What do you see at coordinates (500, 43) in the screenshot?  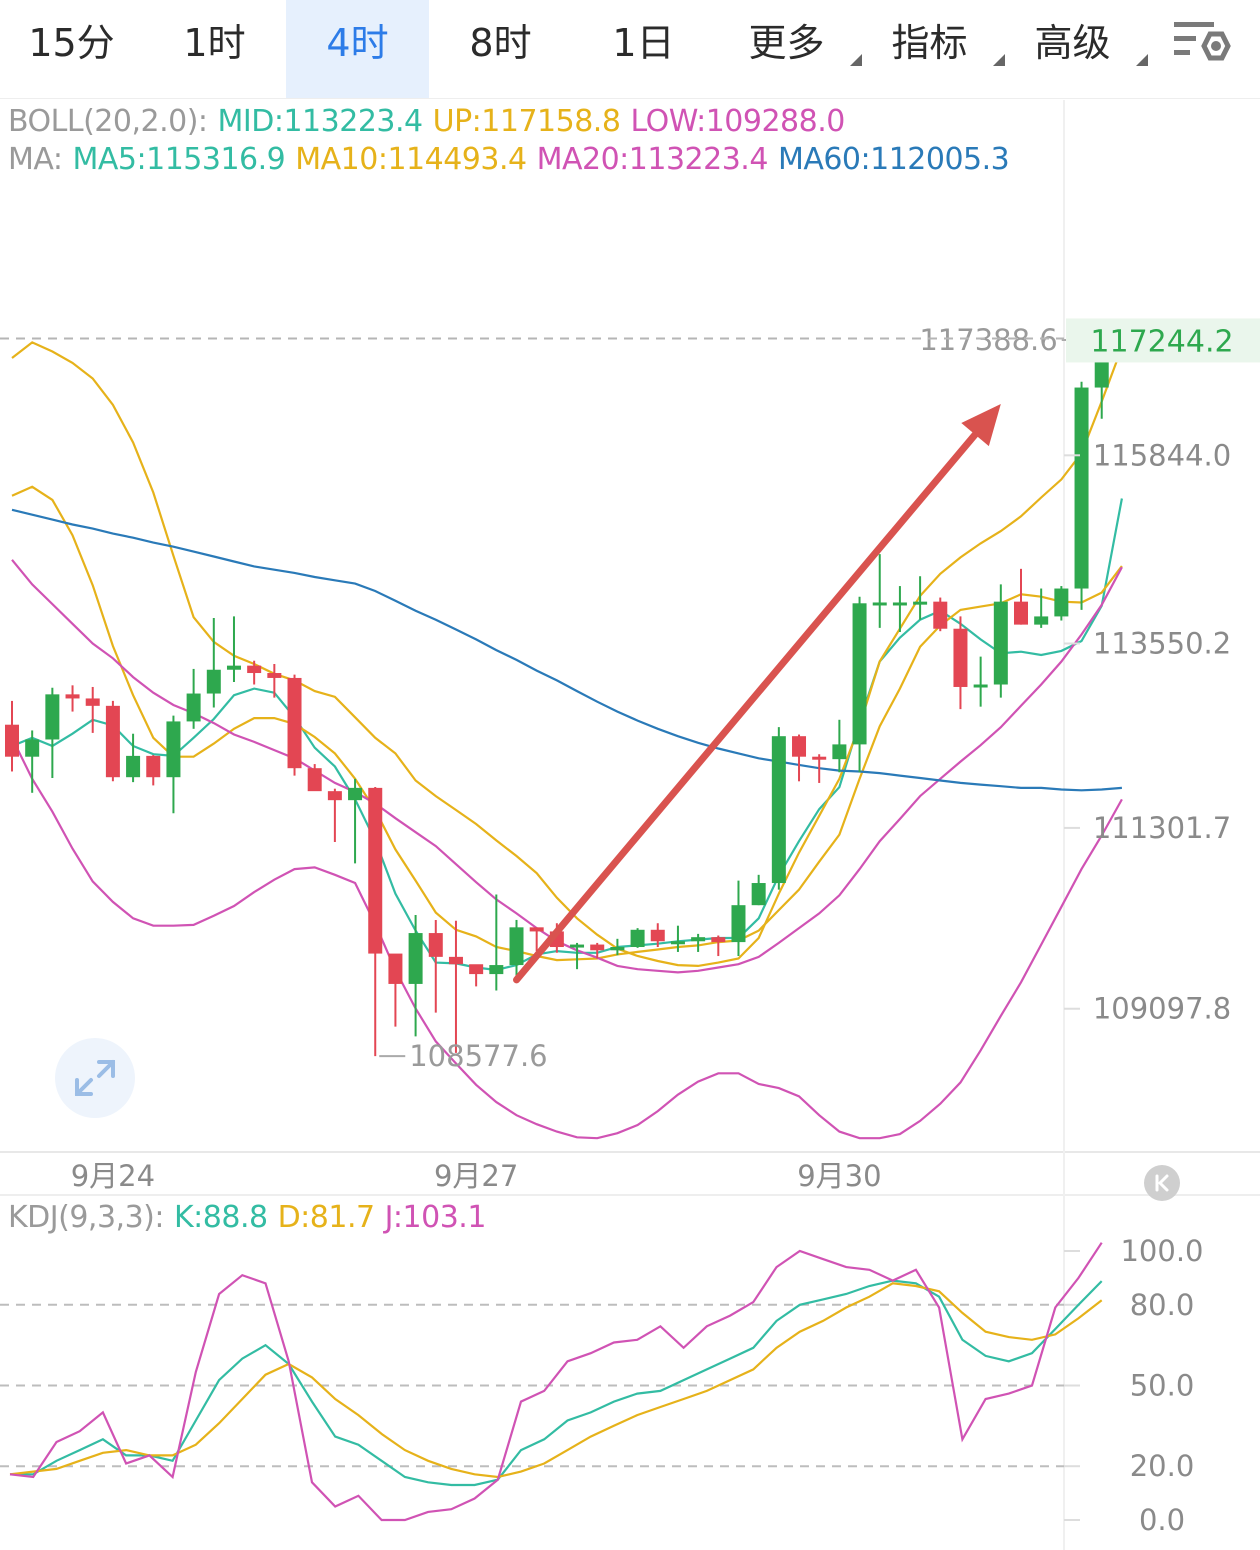 I see `tab-3: 8时` at bounding box center [500, 43].